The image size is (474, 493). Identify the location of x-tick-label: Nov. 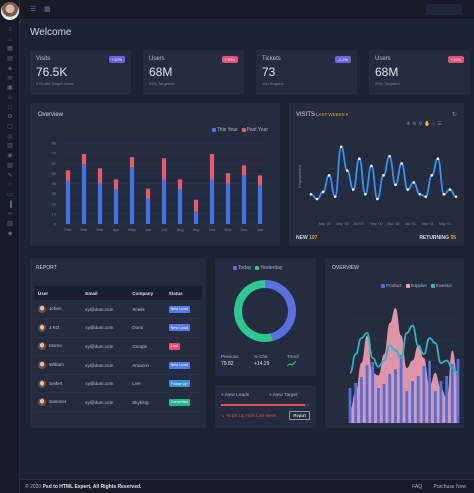
(227, 229).